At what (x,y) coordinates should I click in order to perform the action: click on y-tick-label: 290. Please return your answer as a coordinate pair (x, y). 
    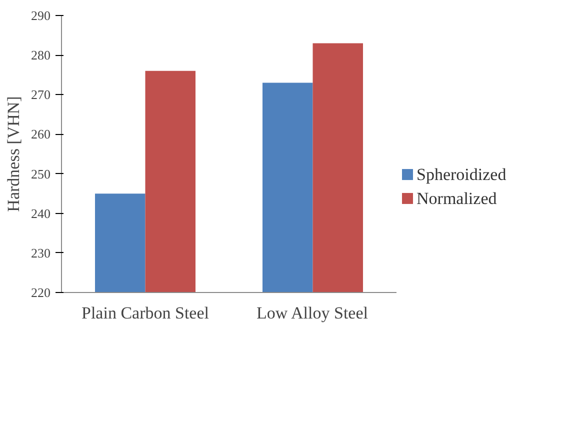
    Looking at the image, I should click on (40, 15).